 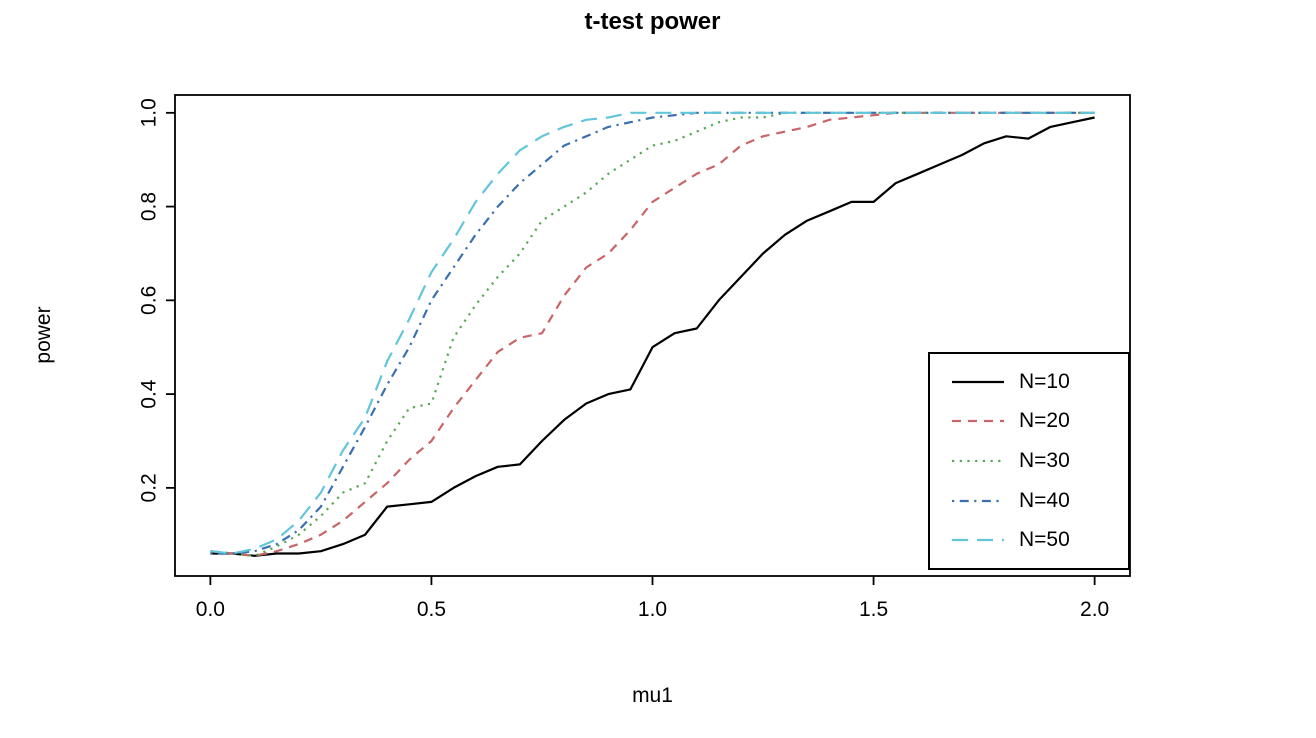 What do you see at coordinates (210, 609) in the screenshot?
I see `x-tick-label: 0.0` at bounding box center [210, 609].